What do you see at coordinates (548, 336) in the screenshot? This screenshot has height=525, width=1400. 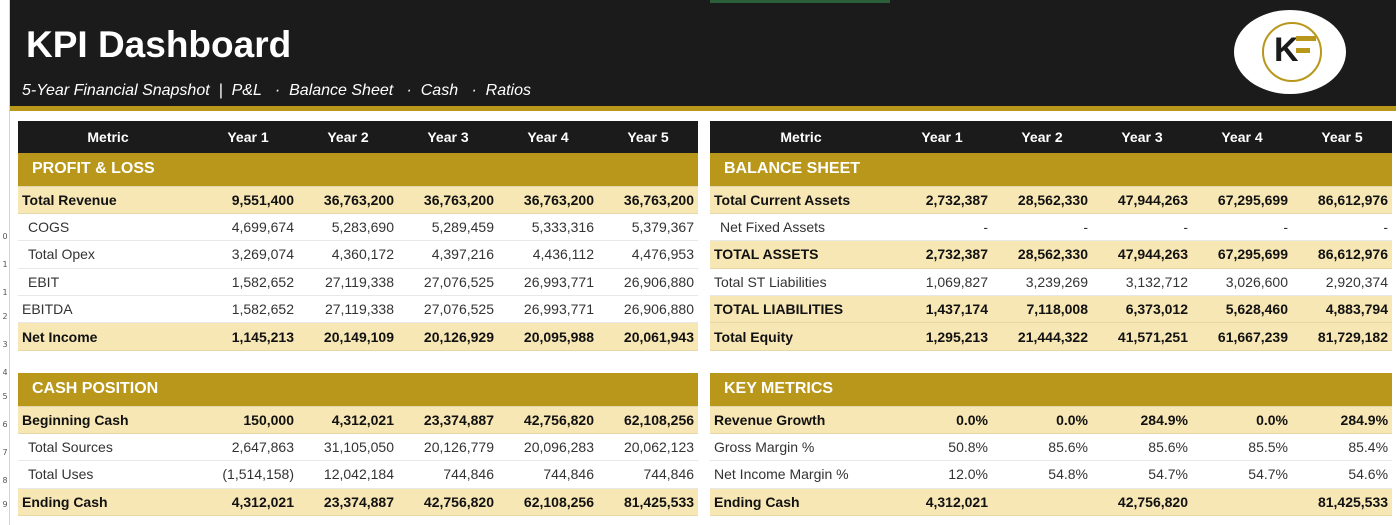 I see `value-cell-year-4: 20,095,988` at bounding box center [548, 336].